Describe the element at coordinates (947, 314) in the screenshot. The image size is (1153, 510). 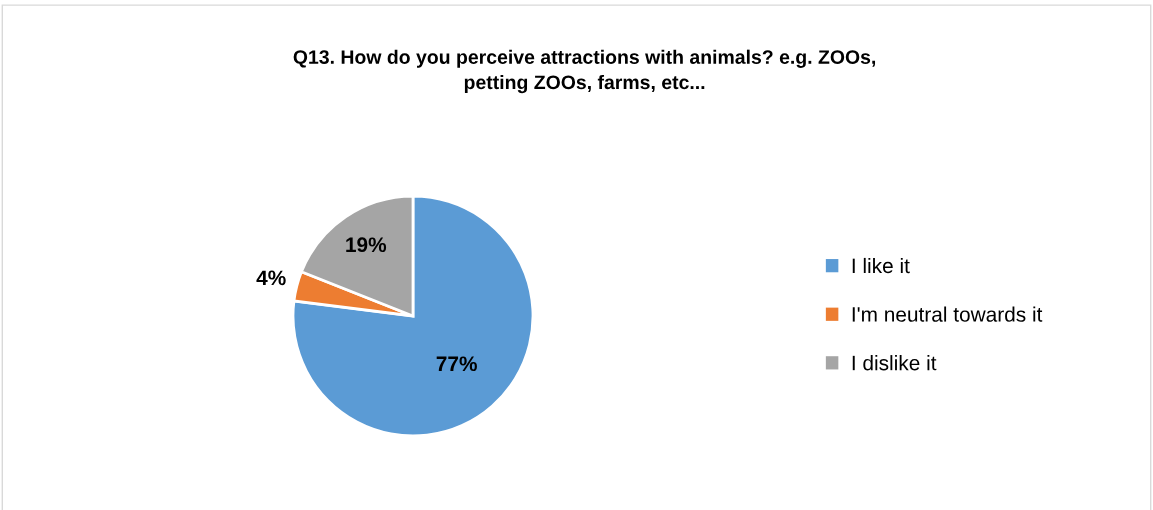
I see `legend-label: I'm neutral towards it` at that location.